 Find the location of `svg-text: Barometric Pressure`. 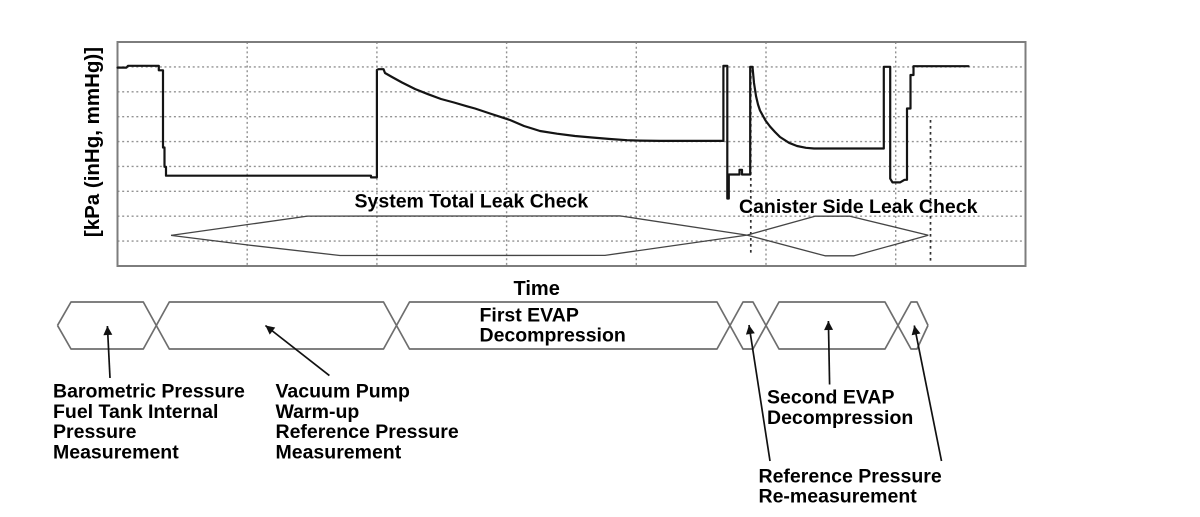

svg-text: Barometric Pressure is located at coordinates (149, 392).